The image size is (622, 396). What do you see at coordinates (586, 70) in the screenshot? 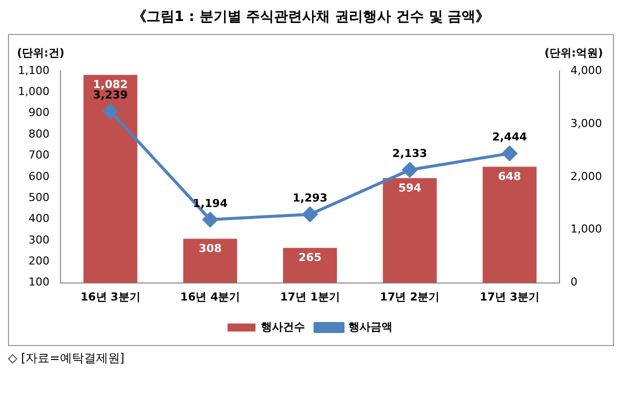
I see `y2-tick-label: 4,000` at bounding box center [586, 70].